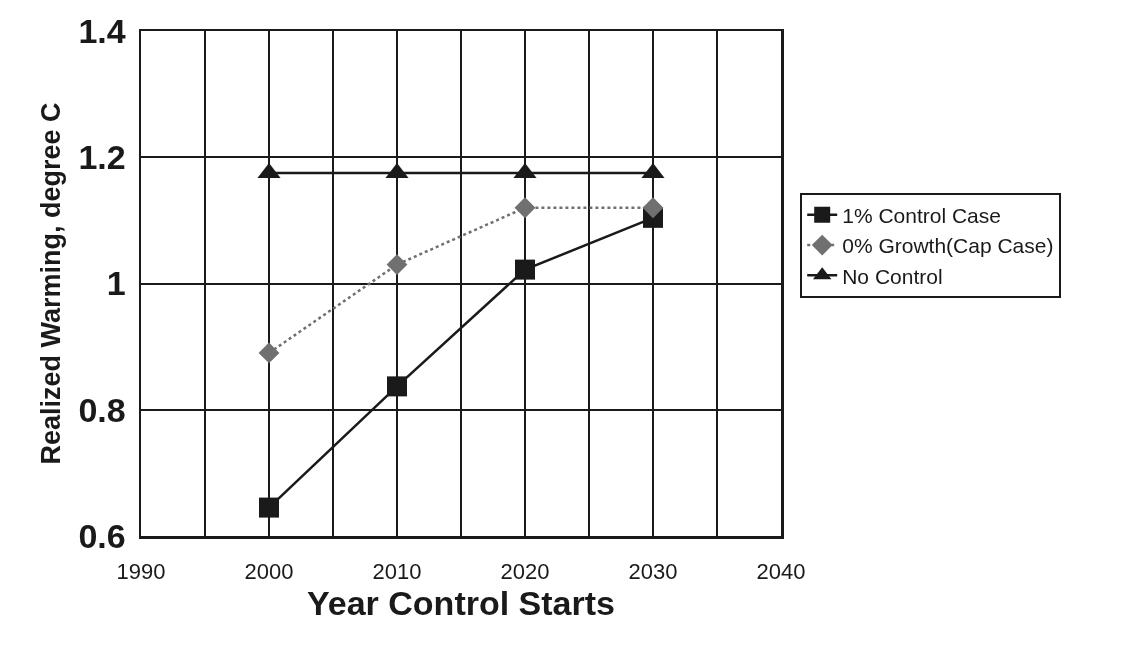 The height and width of the screenshot is (646, 1134). I want to click on y-axis-title: Realized Warming, degree C, so click(51, 283).